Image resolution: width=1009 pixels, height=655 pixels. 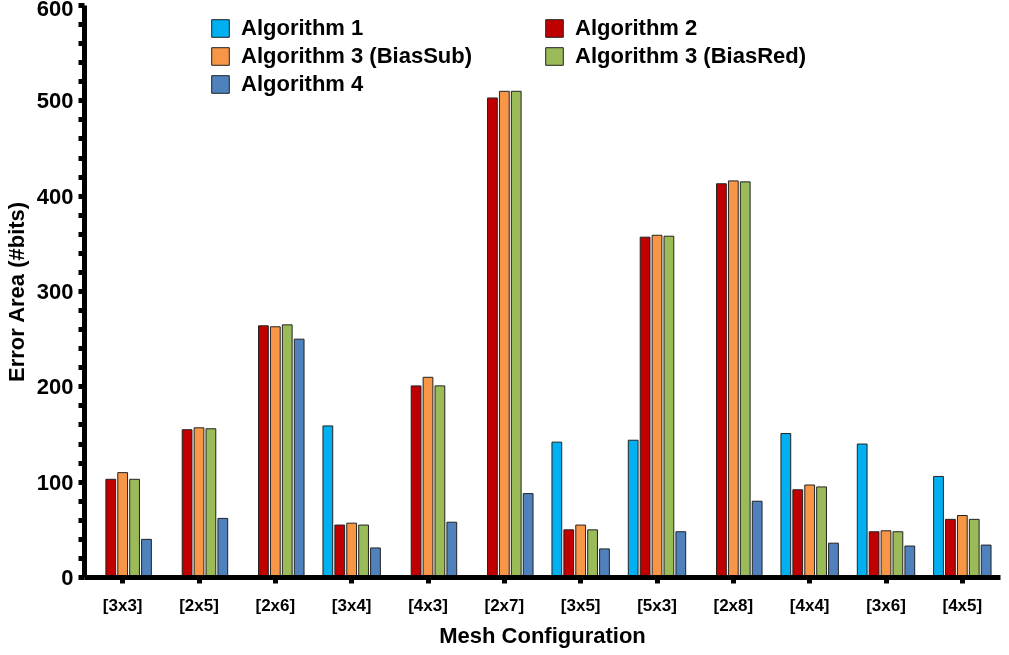 I want to click on x-tick-label: [2x8], so click(x=733, y=605).